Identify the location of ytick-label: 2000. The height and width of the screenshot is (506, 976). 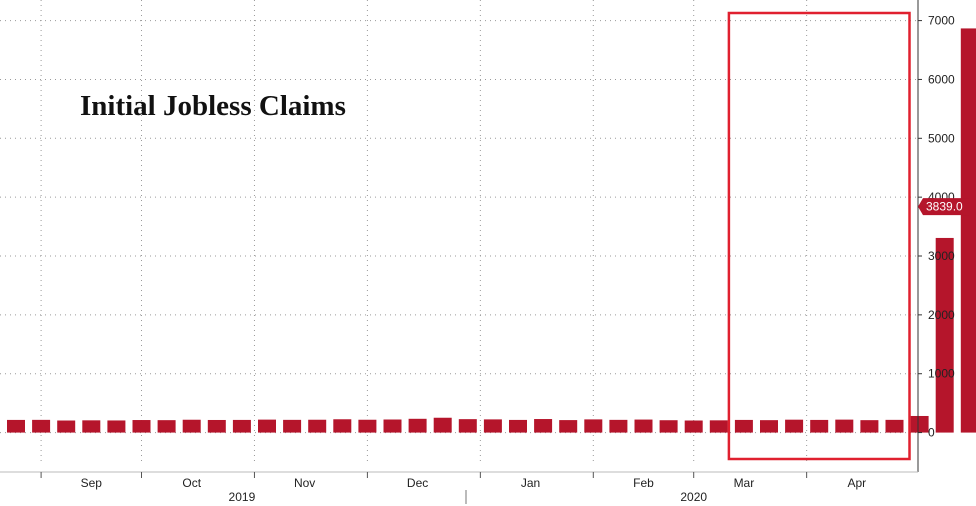
(941, 315).